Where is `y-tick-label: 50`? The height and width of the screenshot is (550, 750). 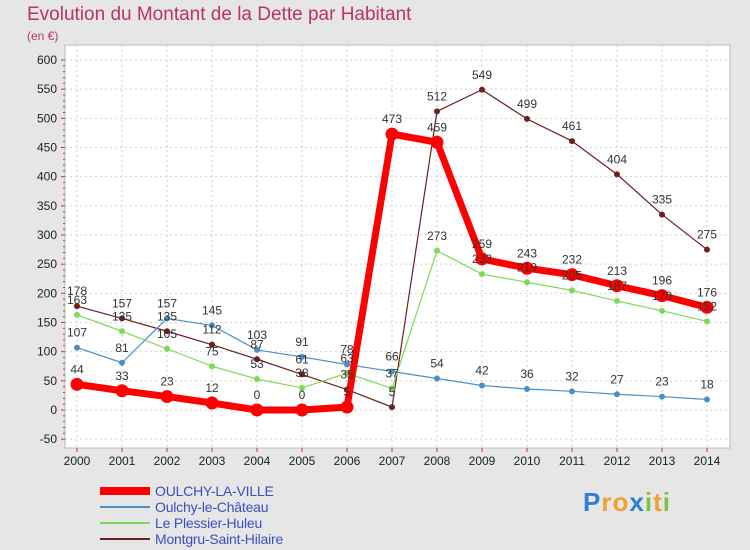 y-tick-label: 50 is located at coordinates (51, 381).